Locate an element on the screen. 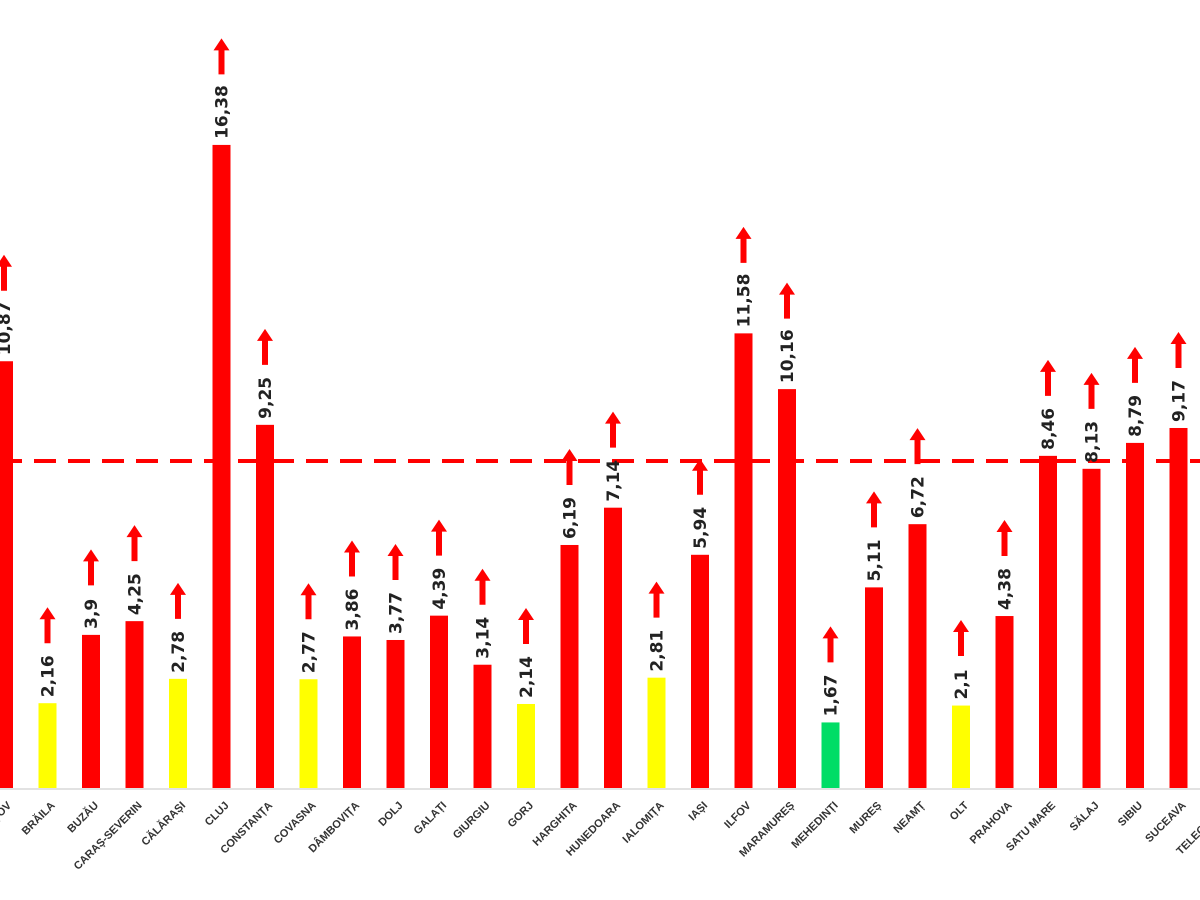 This screenshot has height=900, width=1200. value-label: 2,81 is located at coordinates (658, 651).